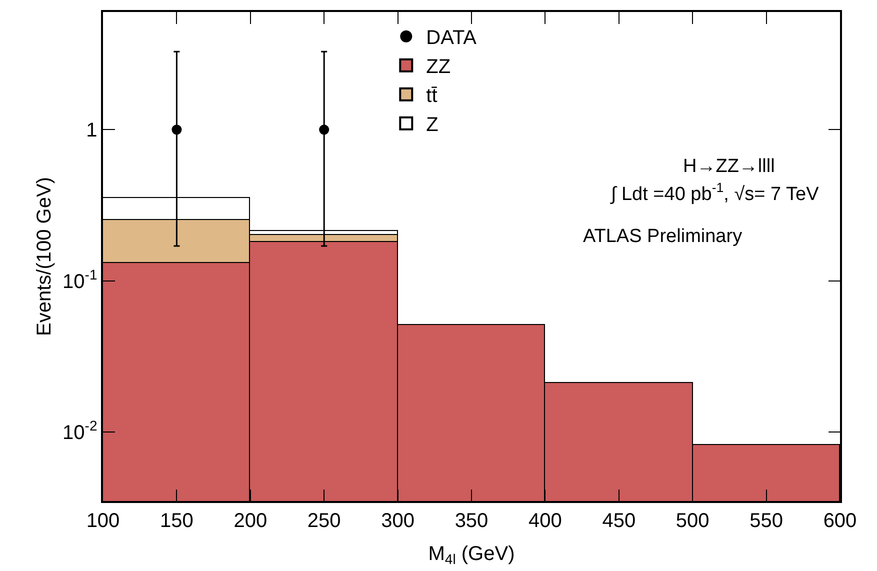 The width and height of the screenshot is (877, 571). Describe the element at coordinates (177, 521) in the screenshot. I see `x-tick-label: 150` at that location.